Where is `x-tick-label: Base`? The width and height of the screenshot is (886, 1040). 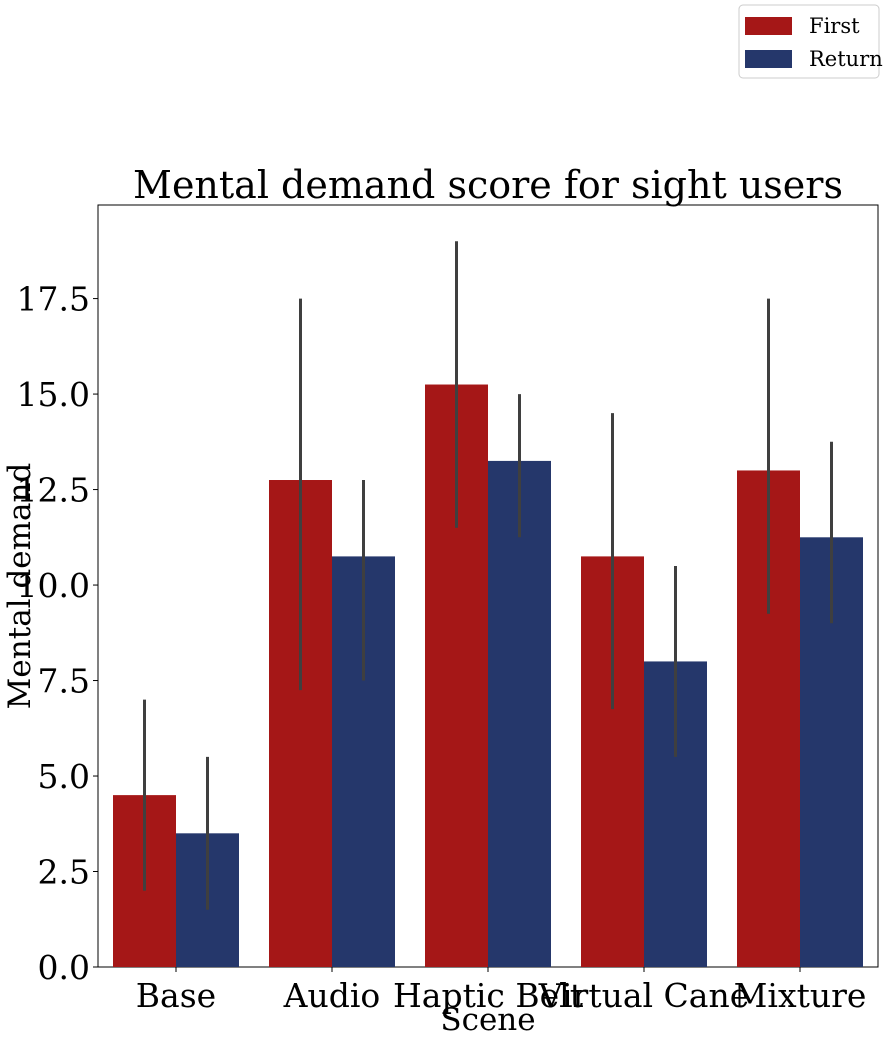
x-tick-label: Base is located at coordinates (176, 995).